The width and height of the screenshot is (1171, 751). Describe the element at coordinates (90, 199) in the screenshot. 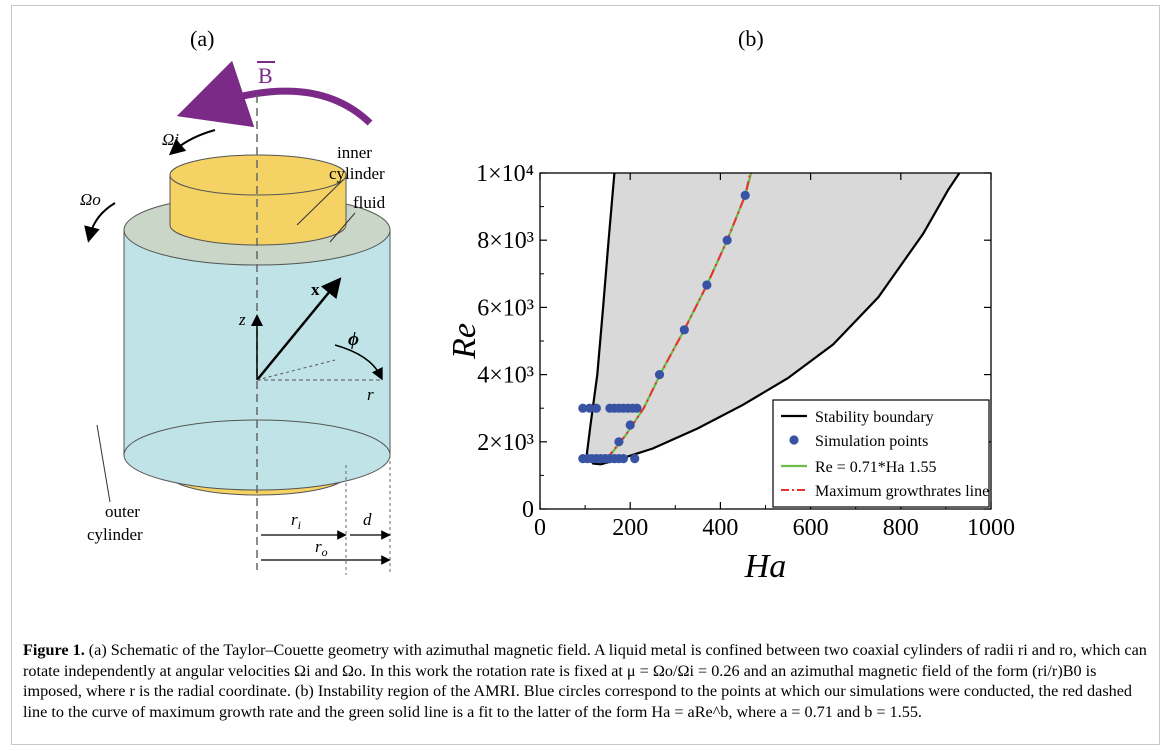

I see `omega-o-label: Ωo` at that location.